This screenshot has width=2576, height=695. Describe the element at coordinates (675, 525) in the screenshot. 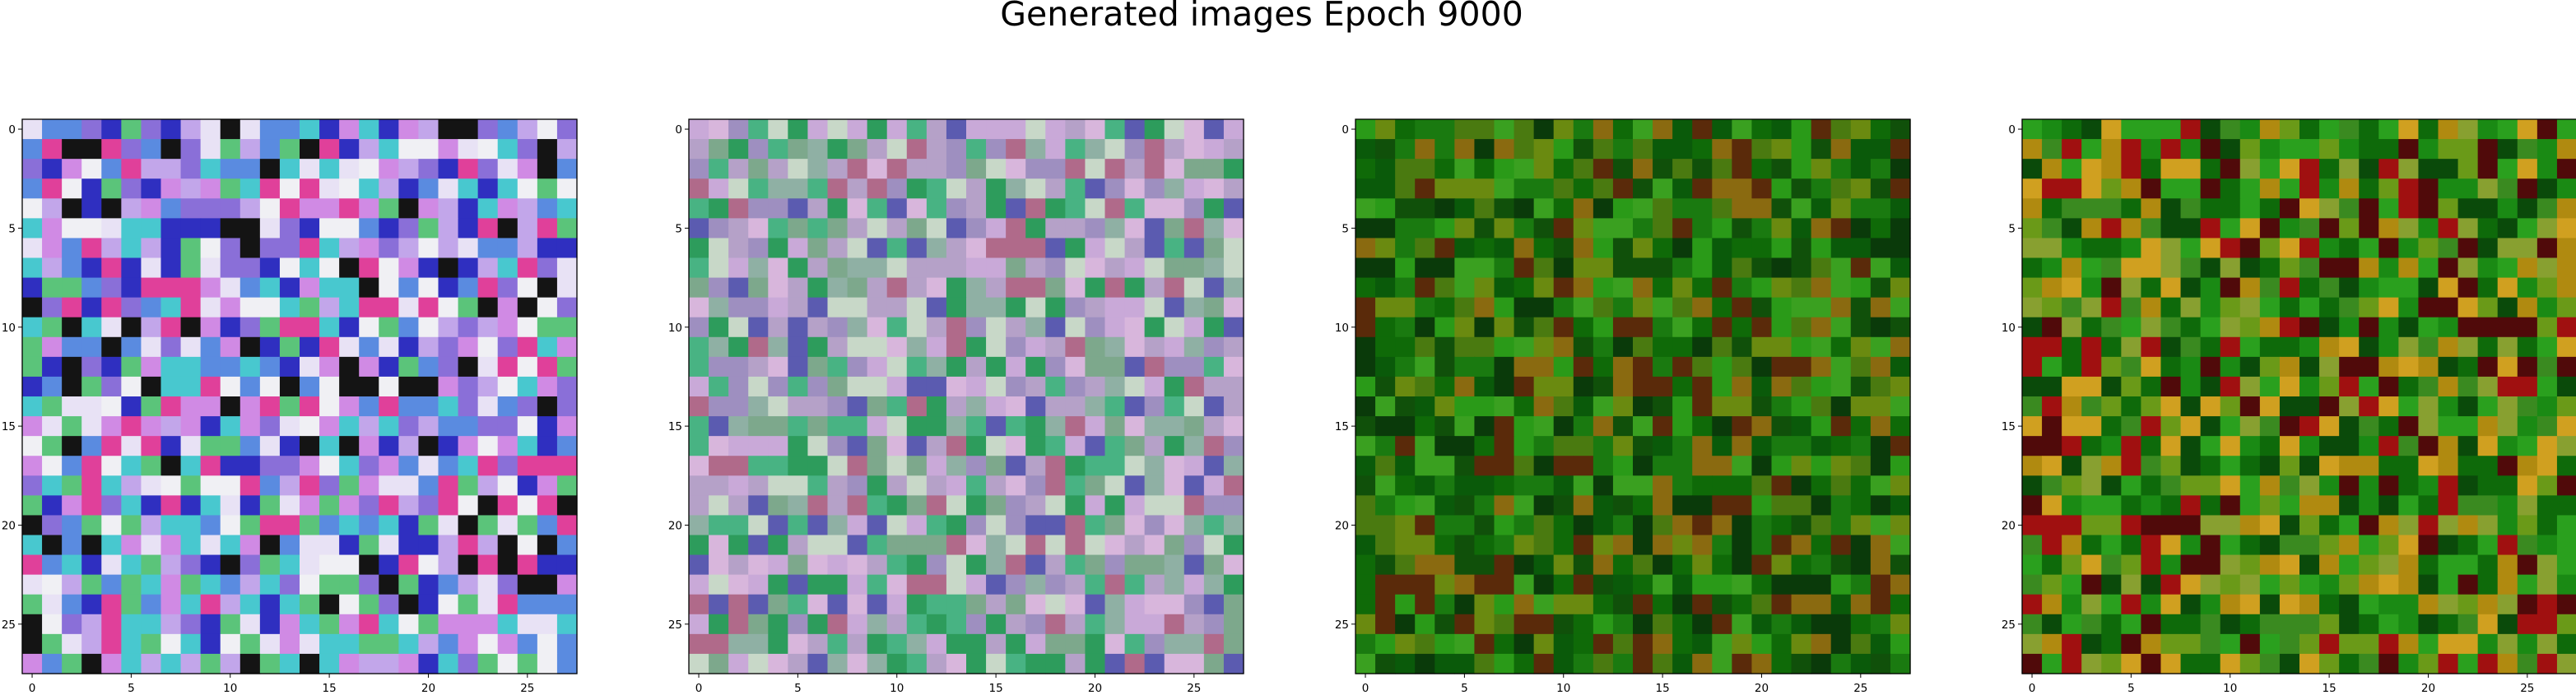

I see `y-tick-label: 20` at that location.